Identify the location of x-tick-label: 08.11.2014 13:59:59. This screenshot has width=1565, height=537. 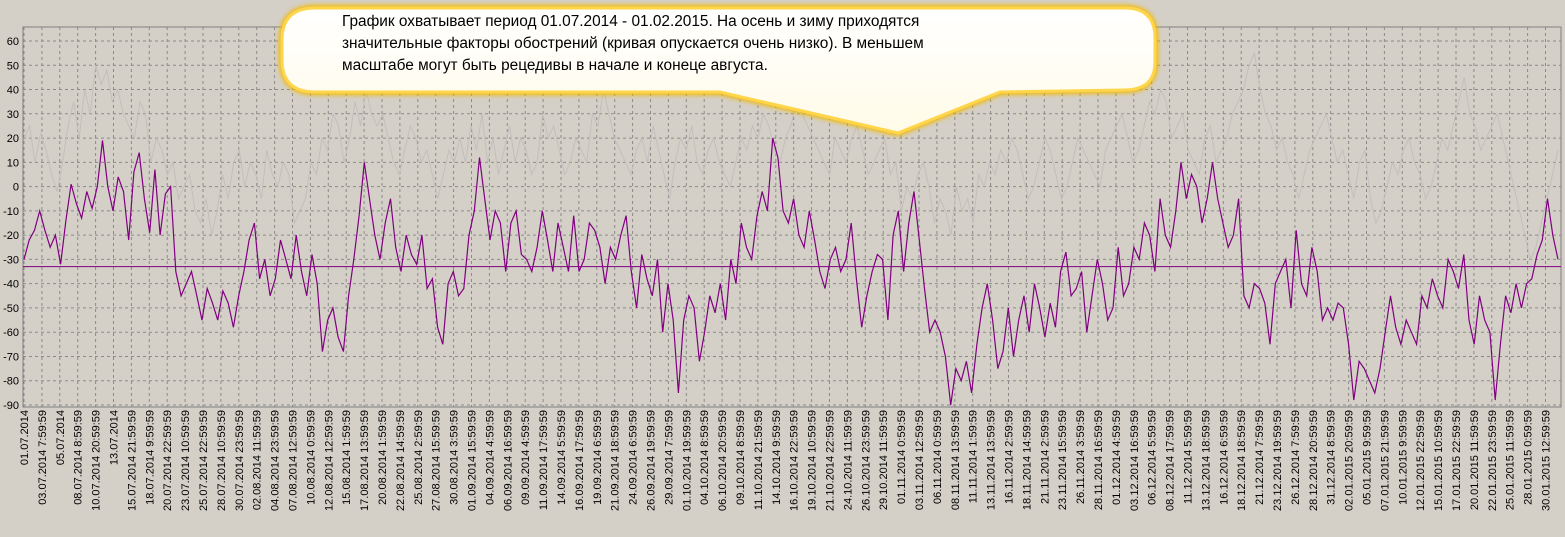
(956, 460).